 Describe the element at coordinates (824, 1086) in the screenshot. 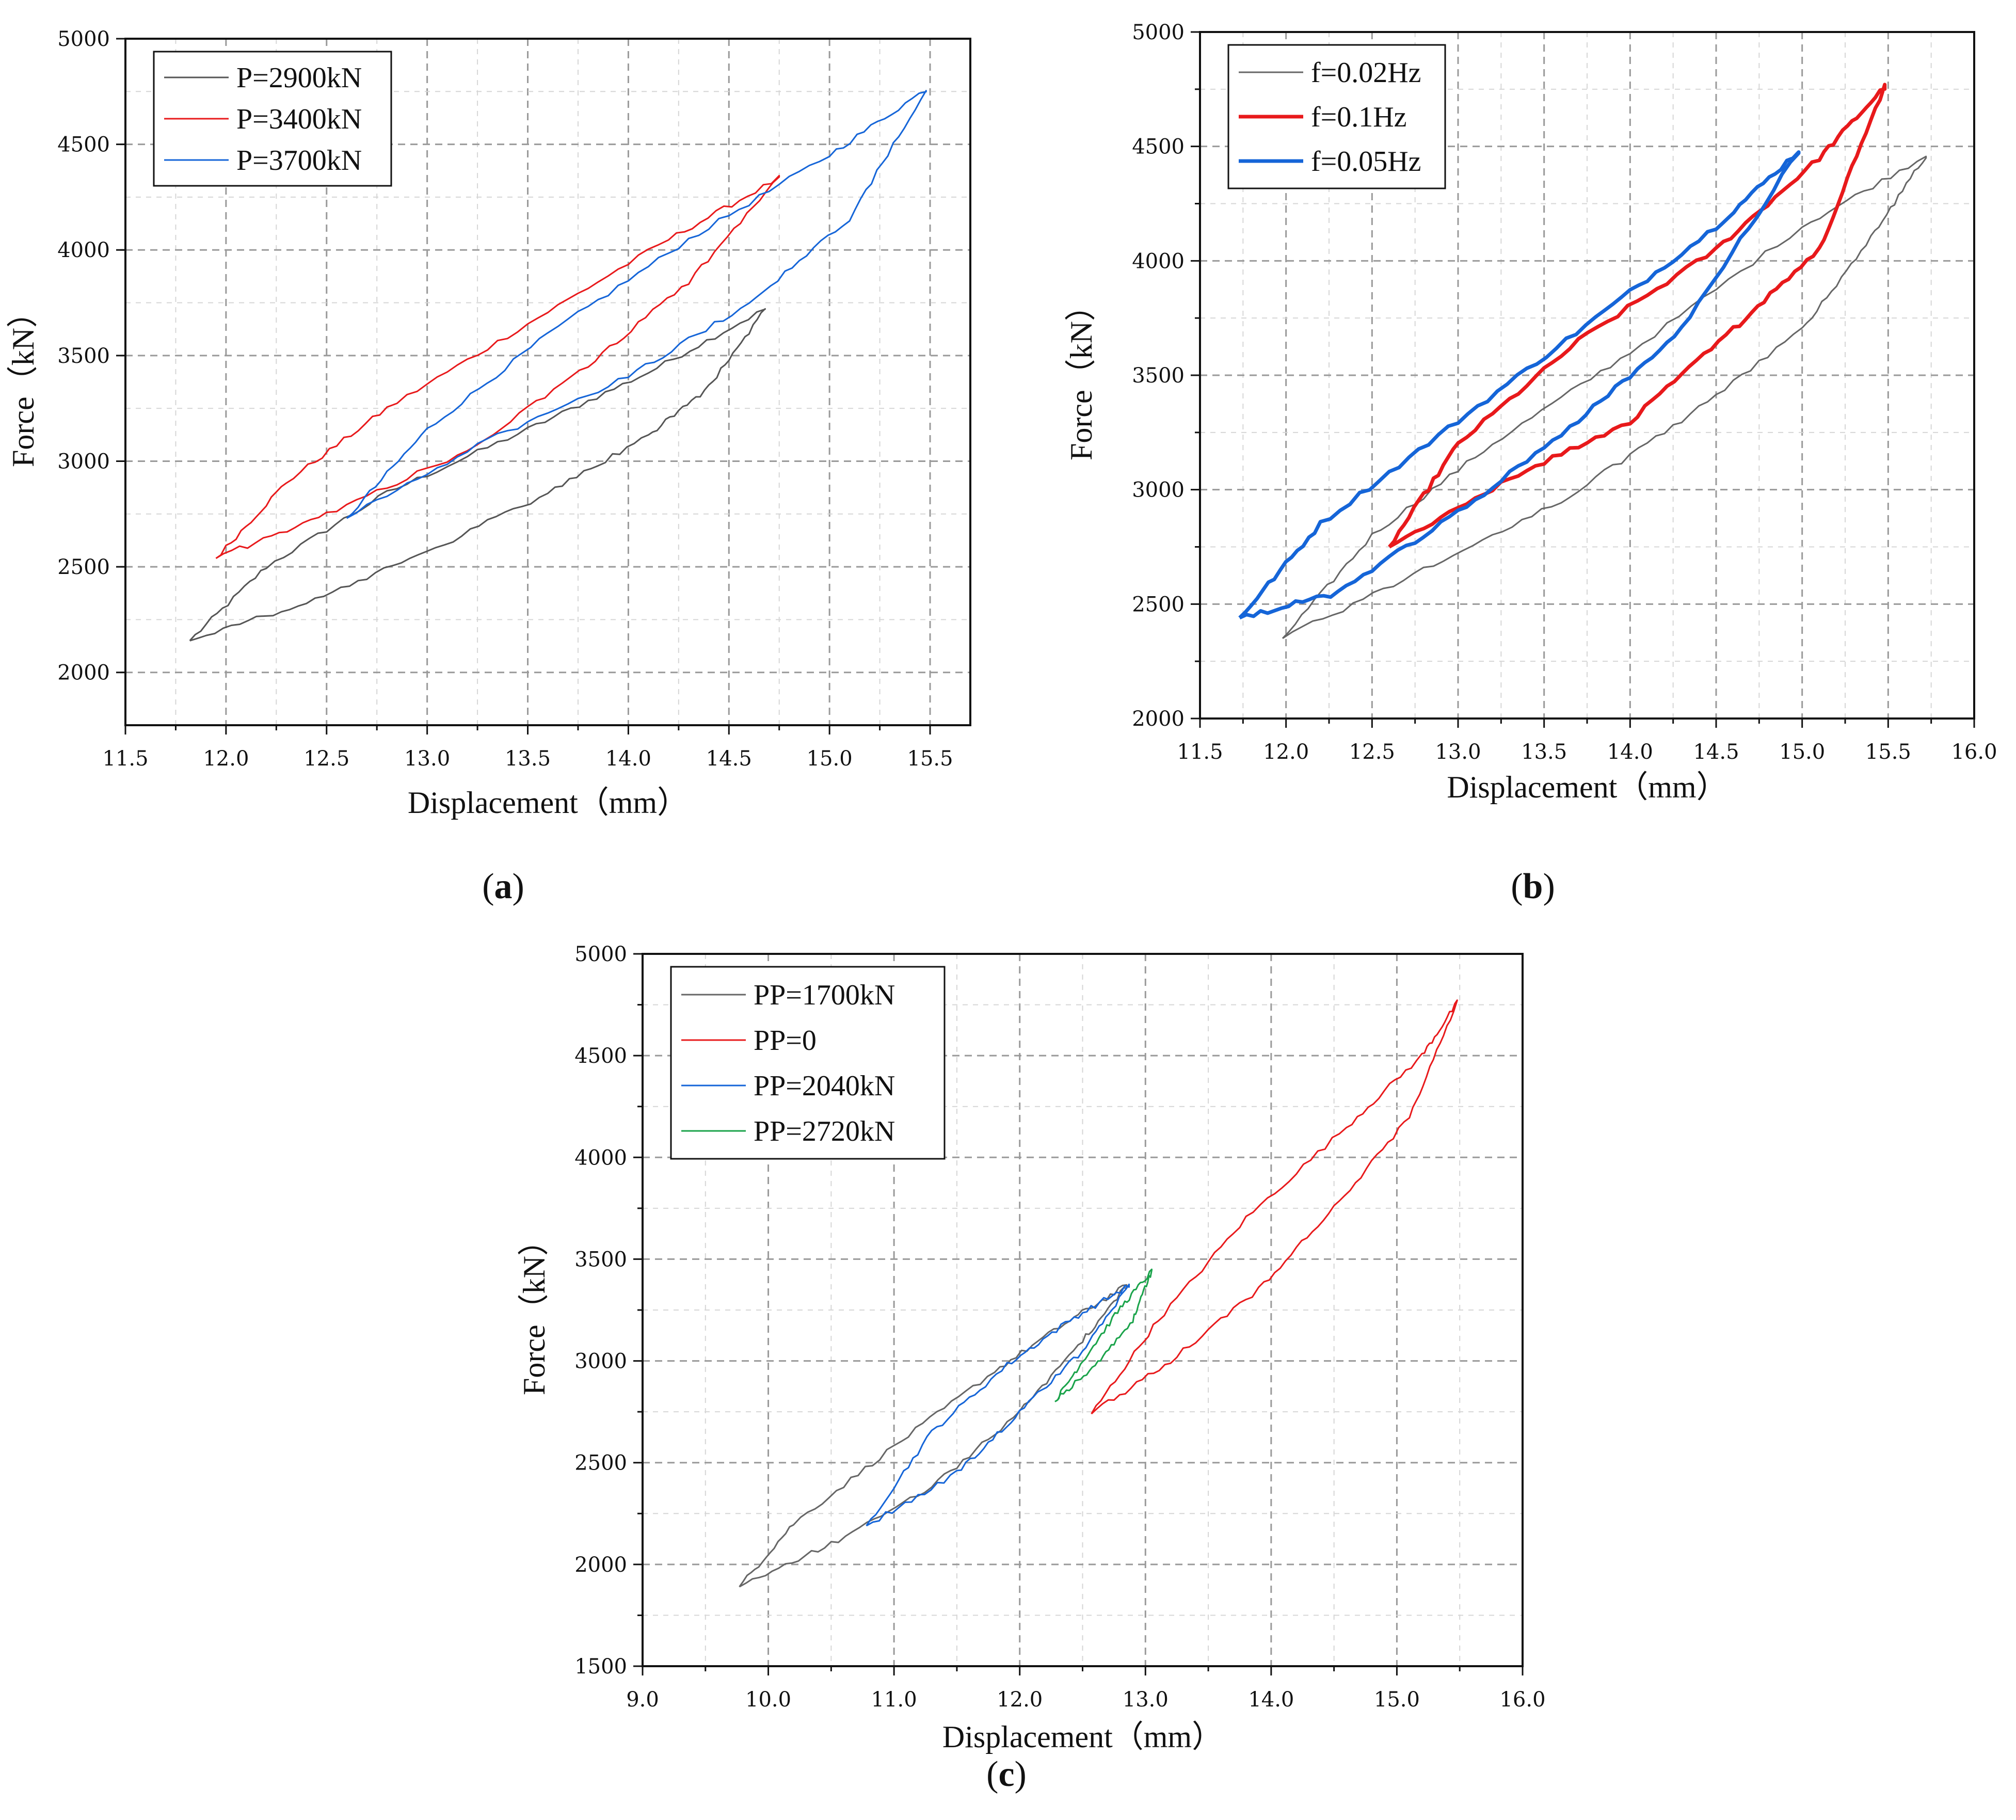

I see `legend-label: PP=2040kN` at that location.